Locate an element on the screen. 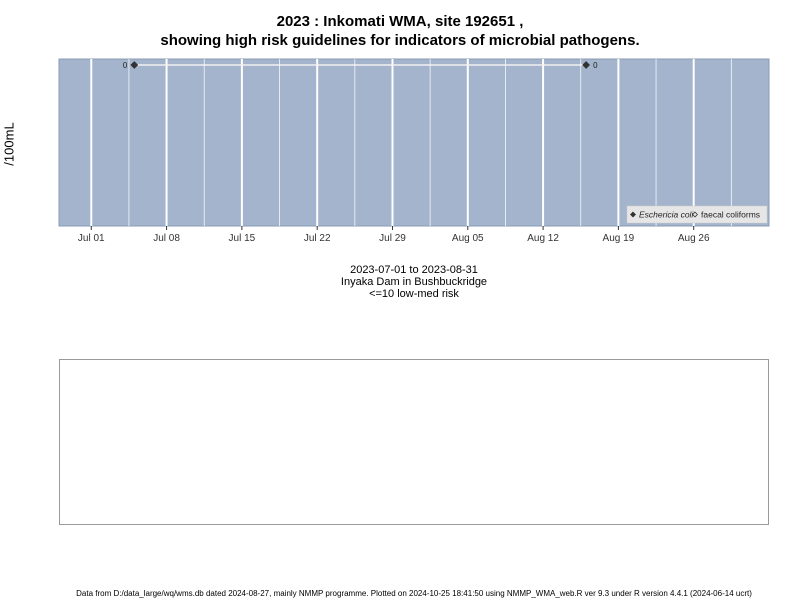  x-tick-label: Aug 12 is located at coordinates (543, 238).